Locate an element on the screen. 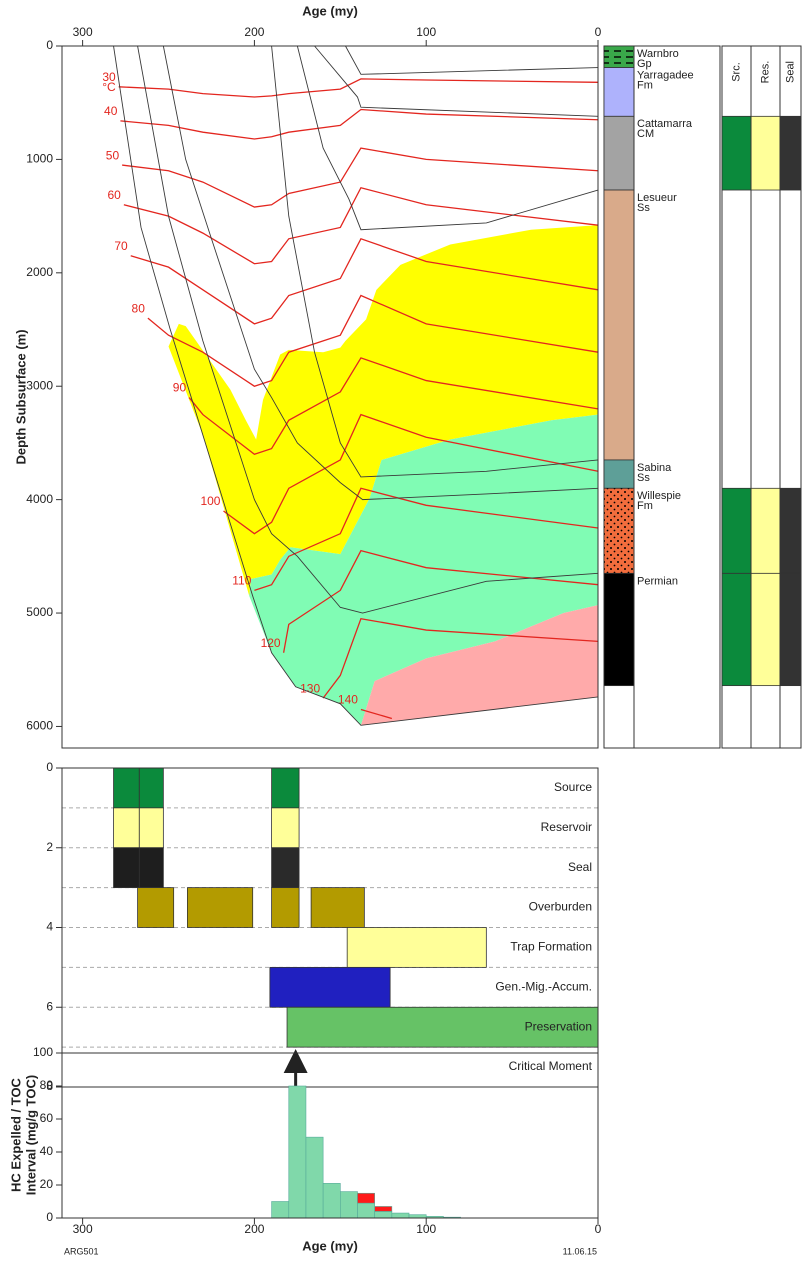  isotherm-label: 140 is located at coordinates (348, 700).